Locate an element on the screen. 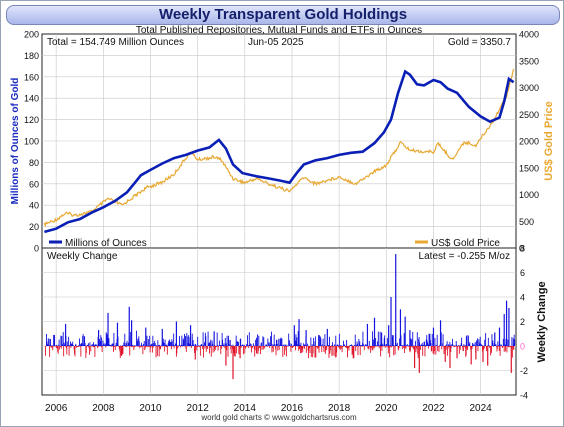 The width and height of the screenshot is (564, 427). bottom-y-tick-label: -2 is located at coordinates (524, 371).